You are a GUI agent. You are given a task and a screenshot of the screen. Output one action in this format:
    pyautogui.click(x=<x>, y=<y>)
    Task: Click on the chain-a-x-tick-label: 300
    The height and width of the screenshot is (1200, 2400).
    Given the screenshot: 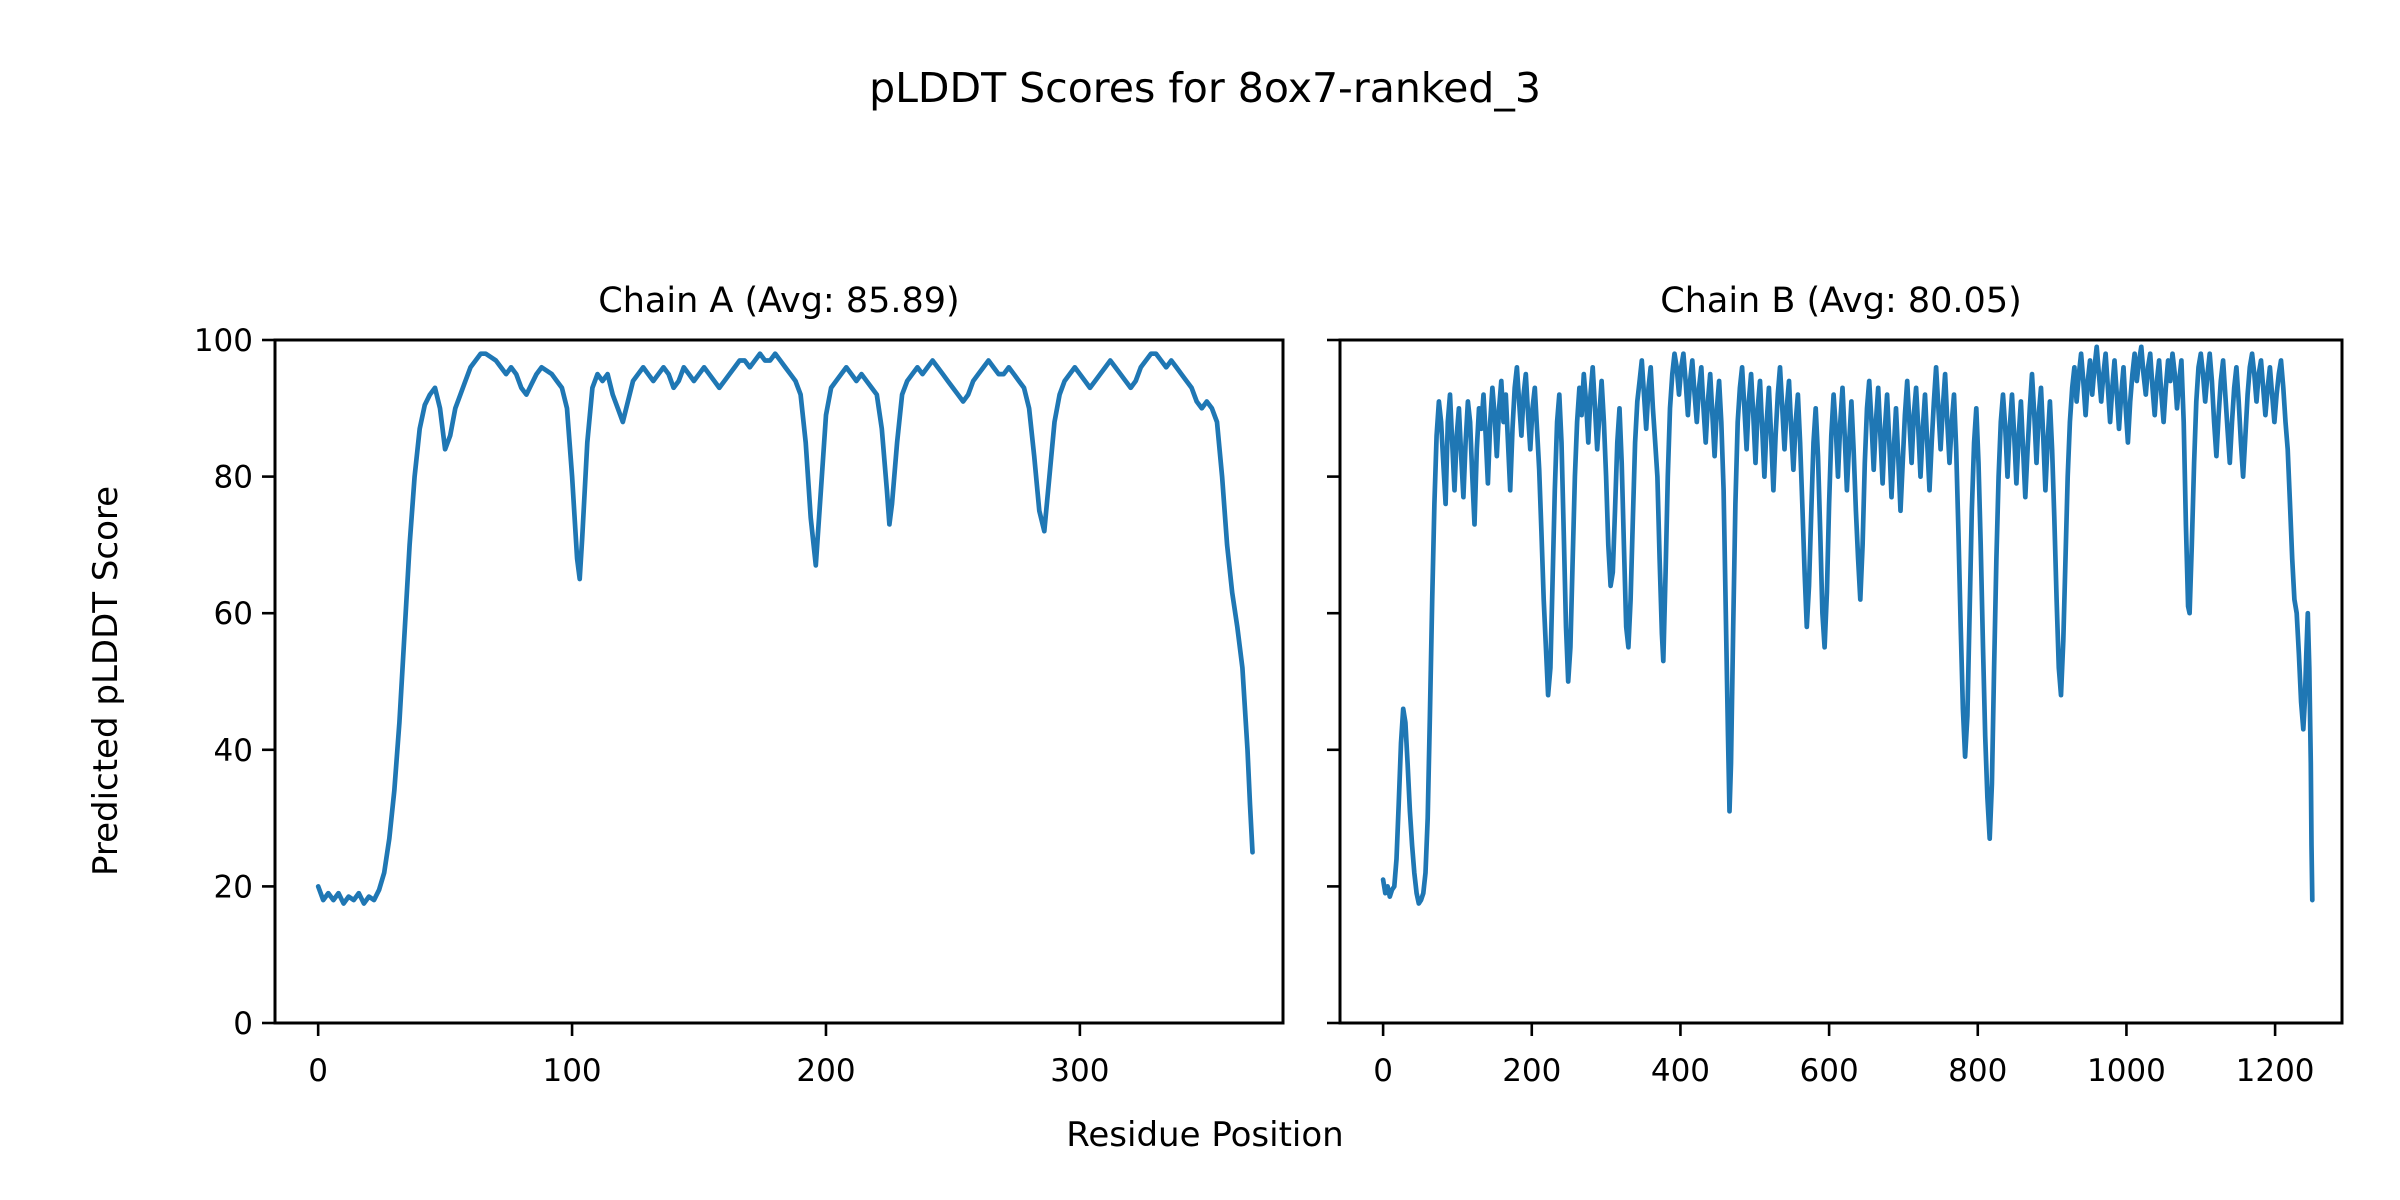 What is the action you would take?
    pyautogui.click(x=1079, y=1071)
    